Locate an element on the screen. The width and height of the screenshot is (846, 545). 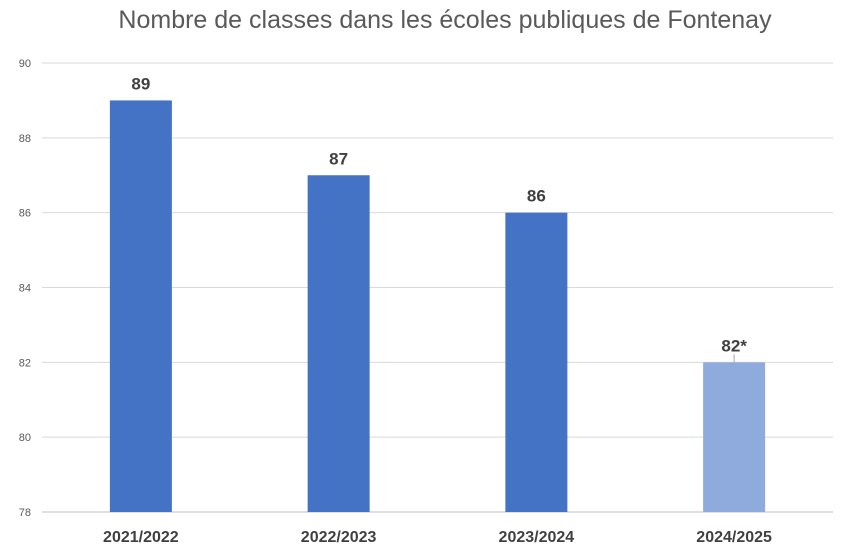
data-label: 87 is located at coordinates (338, 158).